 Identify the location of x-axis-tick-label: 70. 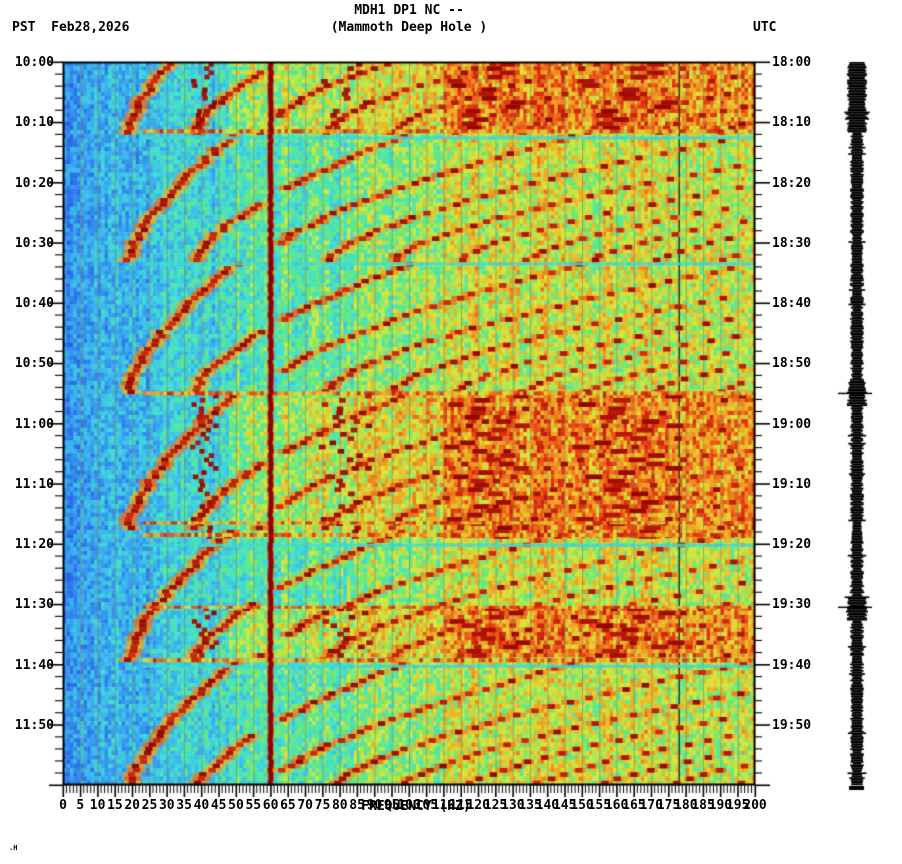
(305, 805).